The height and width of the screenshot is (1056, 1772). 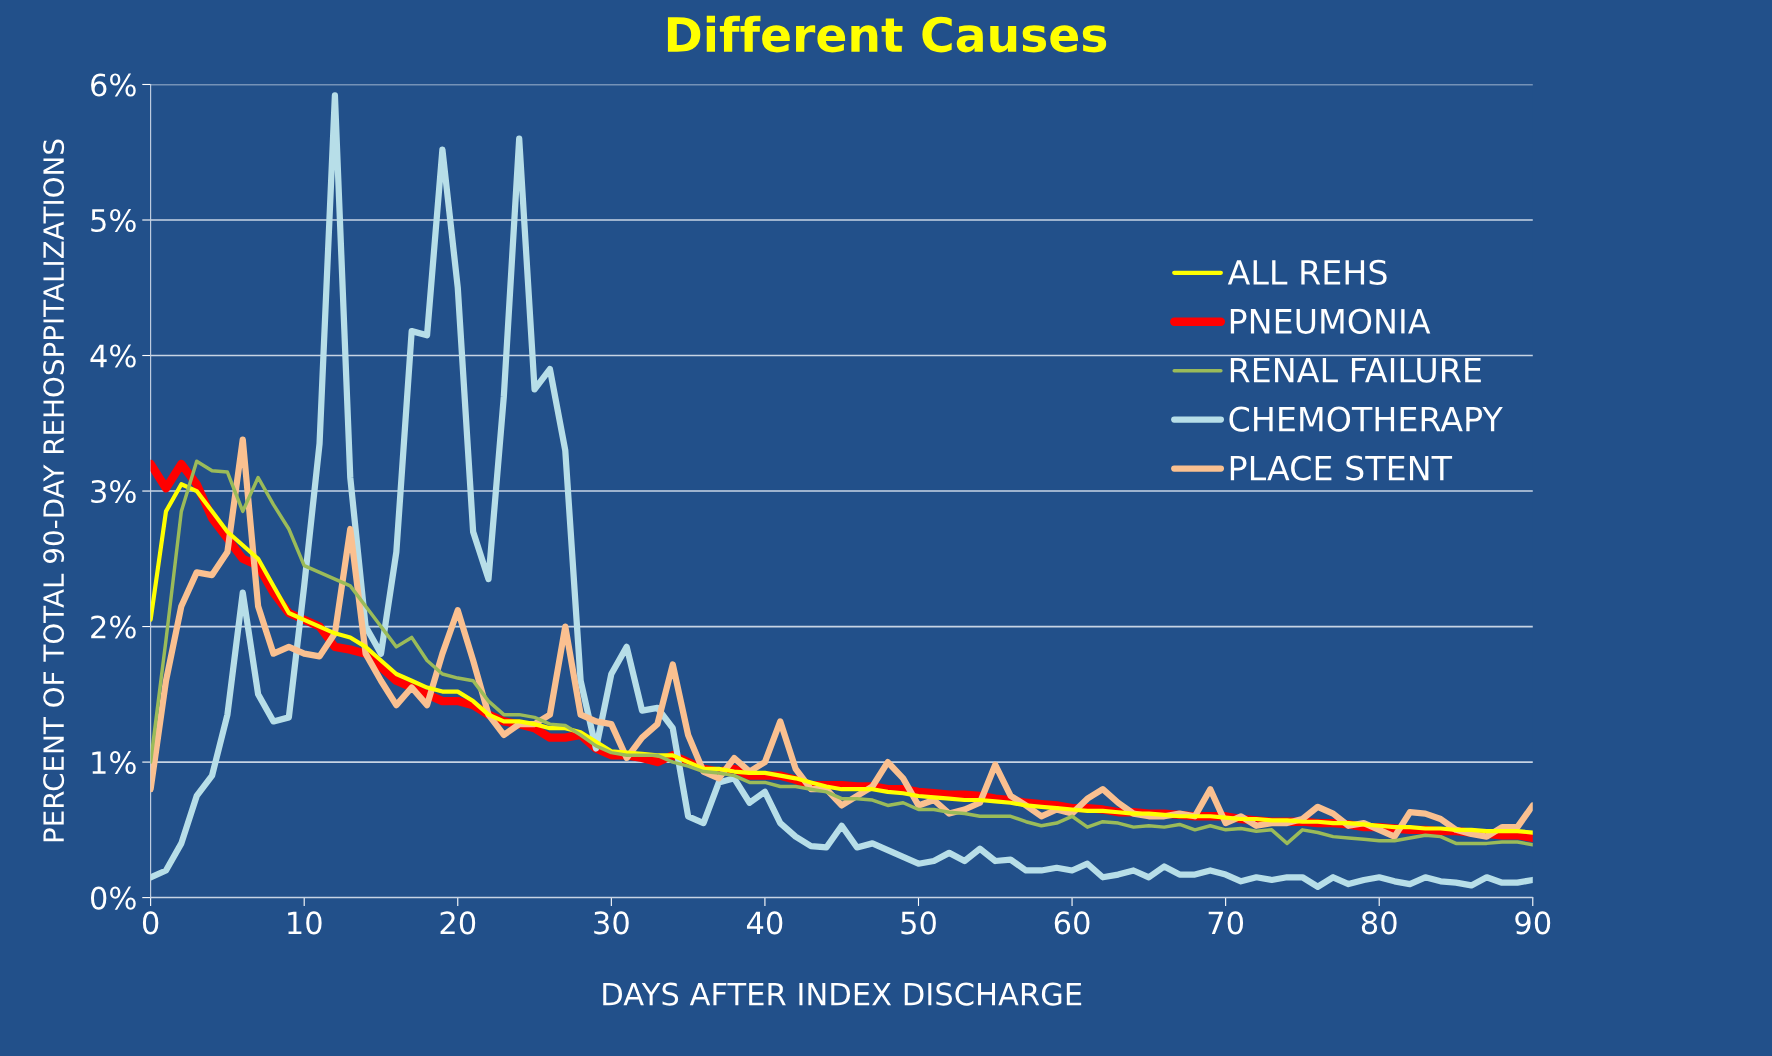 I want to click on y-tick-label: 3%, so click(x=113, y=491).